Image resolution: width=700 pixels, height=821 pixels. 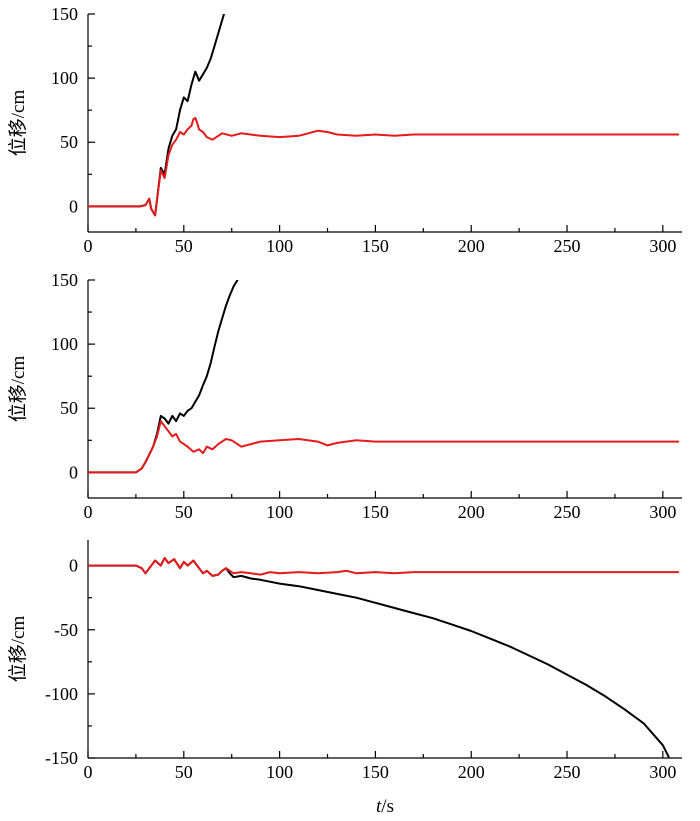 I want to click on y-tick-label: -150, so click(x=61, y=758).